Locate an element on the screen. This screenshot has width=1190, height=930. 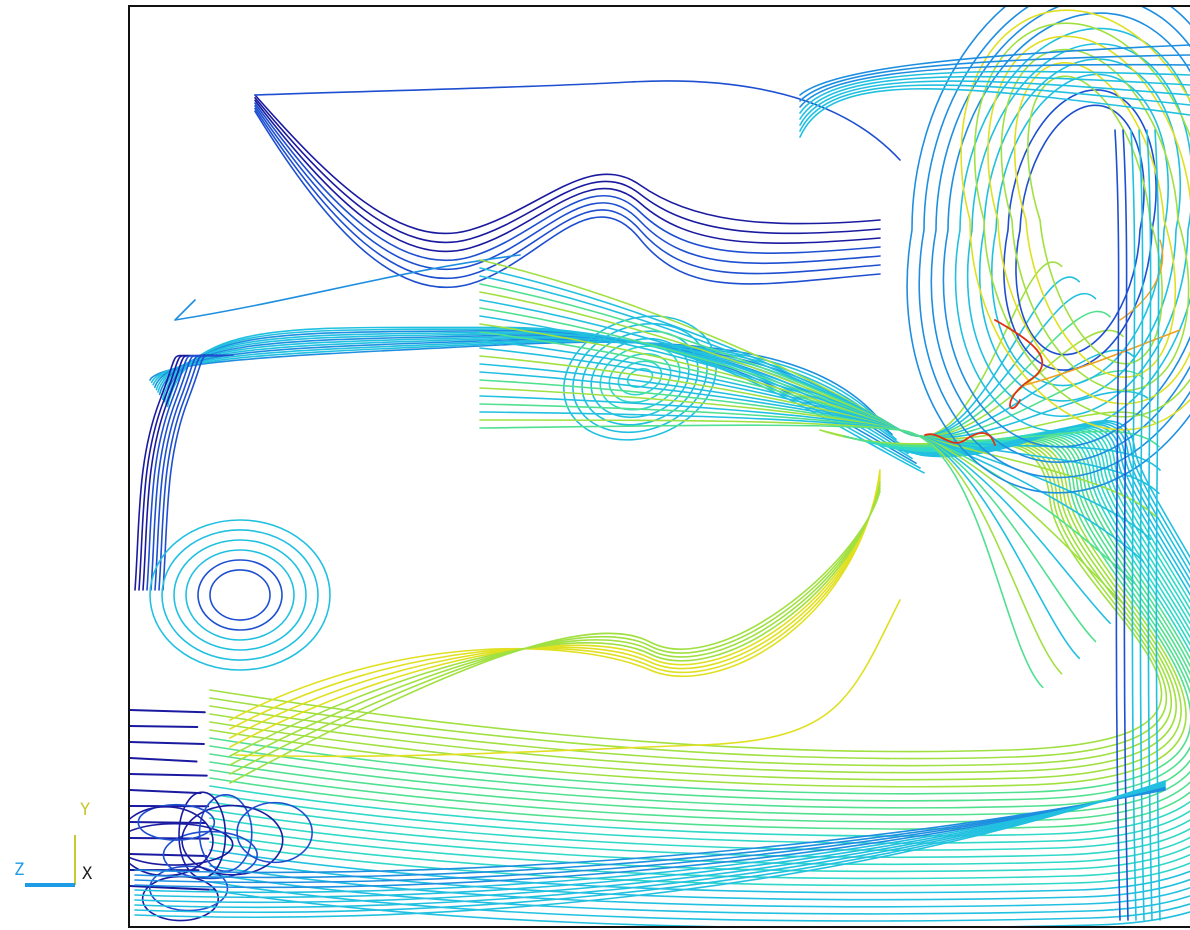
z-axis-label: Z is located at coordinates (19, 870).